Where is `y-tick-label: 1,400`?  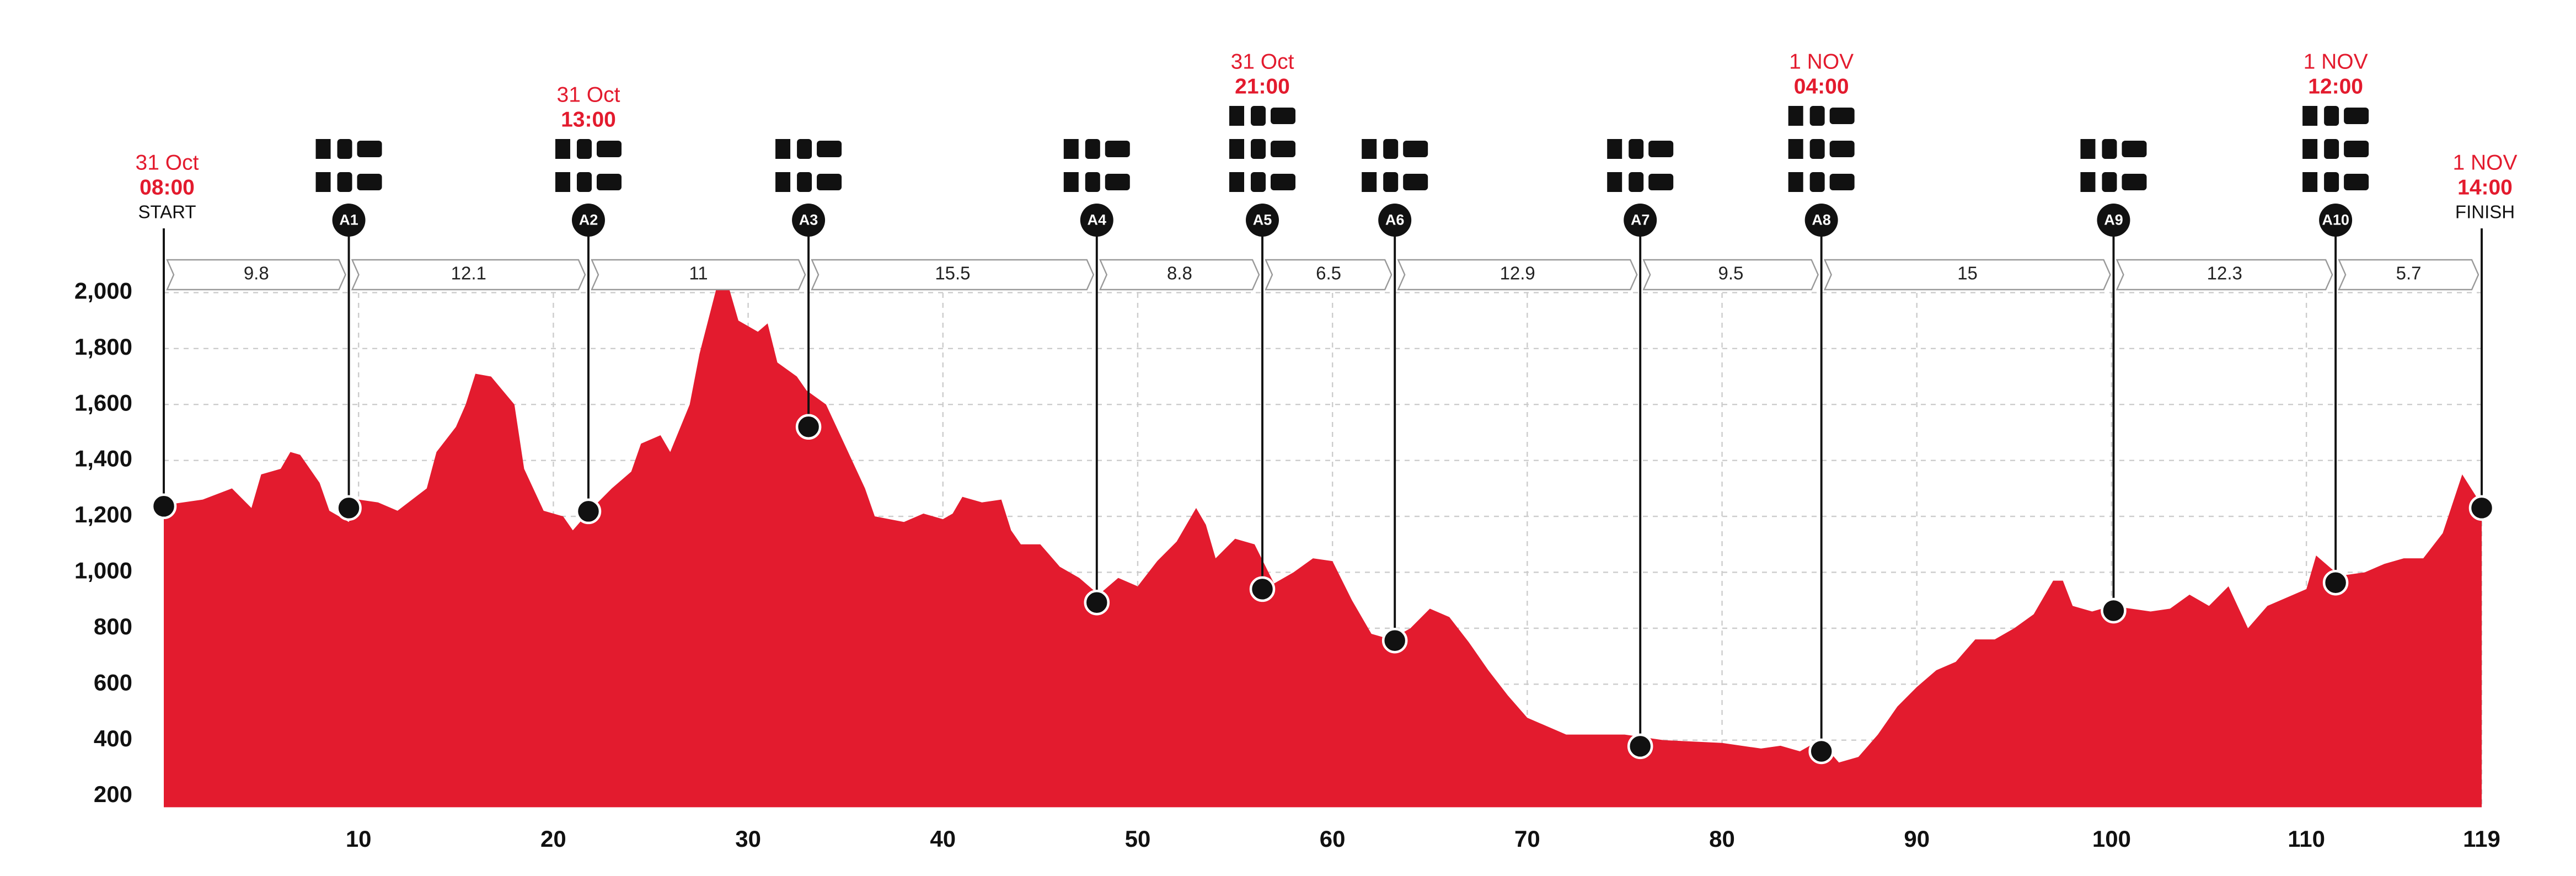 y-tick-label: 1,400 is located at coordinates (103, 459).